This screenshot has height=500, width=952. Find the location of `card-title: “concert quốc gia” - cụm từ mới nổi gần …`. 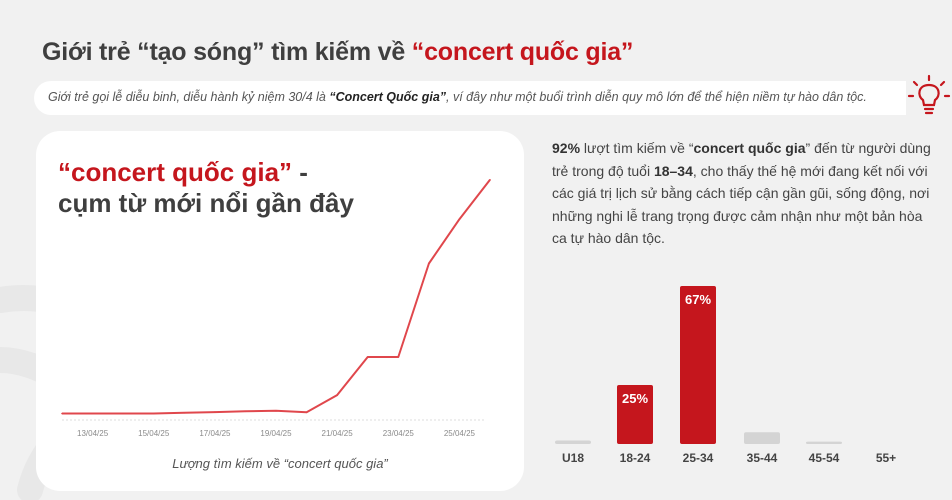

card-title: “concert quốc gia” - cụm từ mới nổi gần … is located at coordinates (206, 188).